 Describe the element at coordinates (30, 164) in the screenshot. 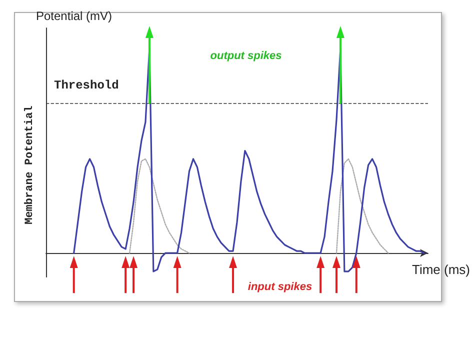

I see `text: Membrane Potential` at that location.